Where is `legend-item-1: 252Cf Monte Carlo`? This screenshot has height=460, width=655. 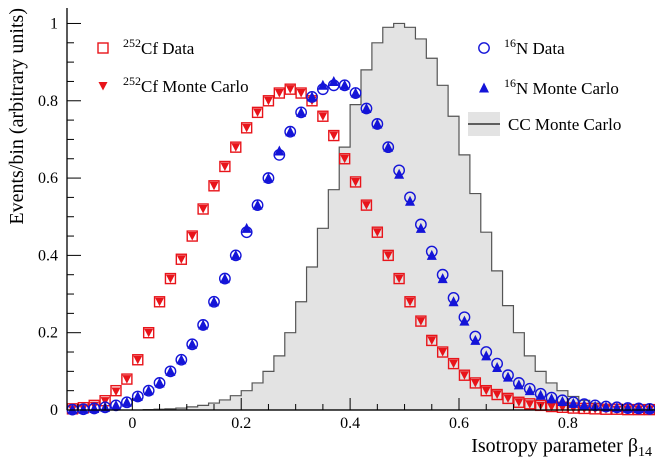 legend-item-1: 252Cf Monte Carlo is located at coordinates (173, 85).